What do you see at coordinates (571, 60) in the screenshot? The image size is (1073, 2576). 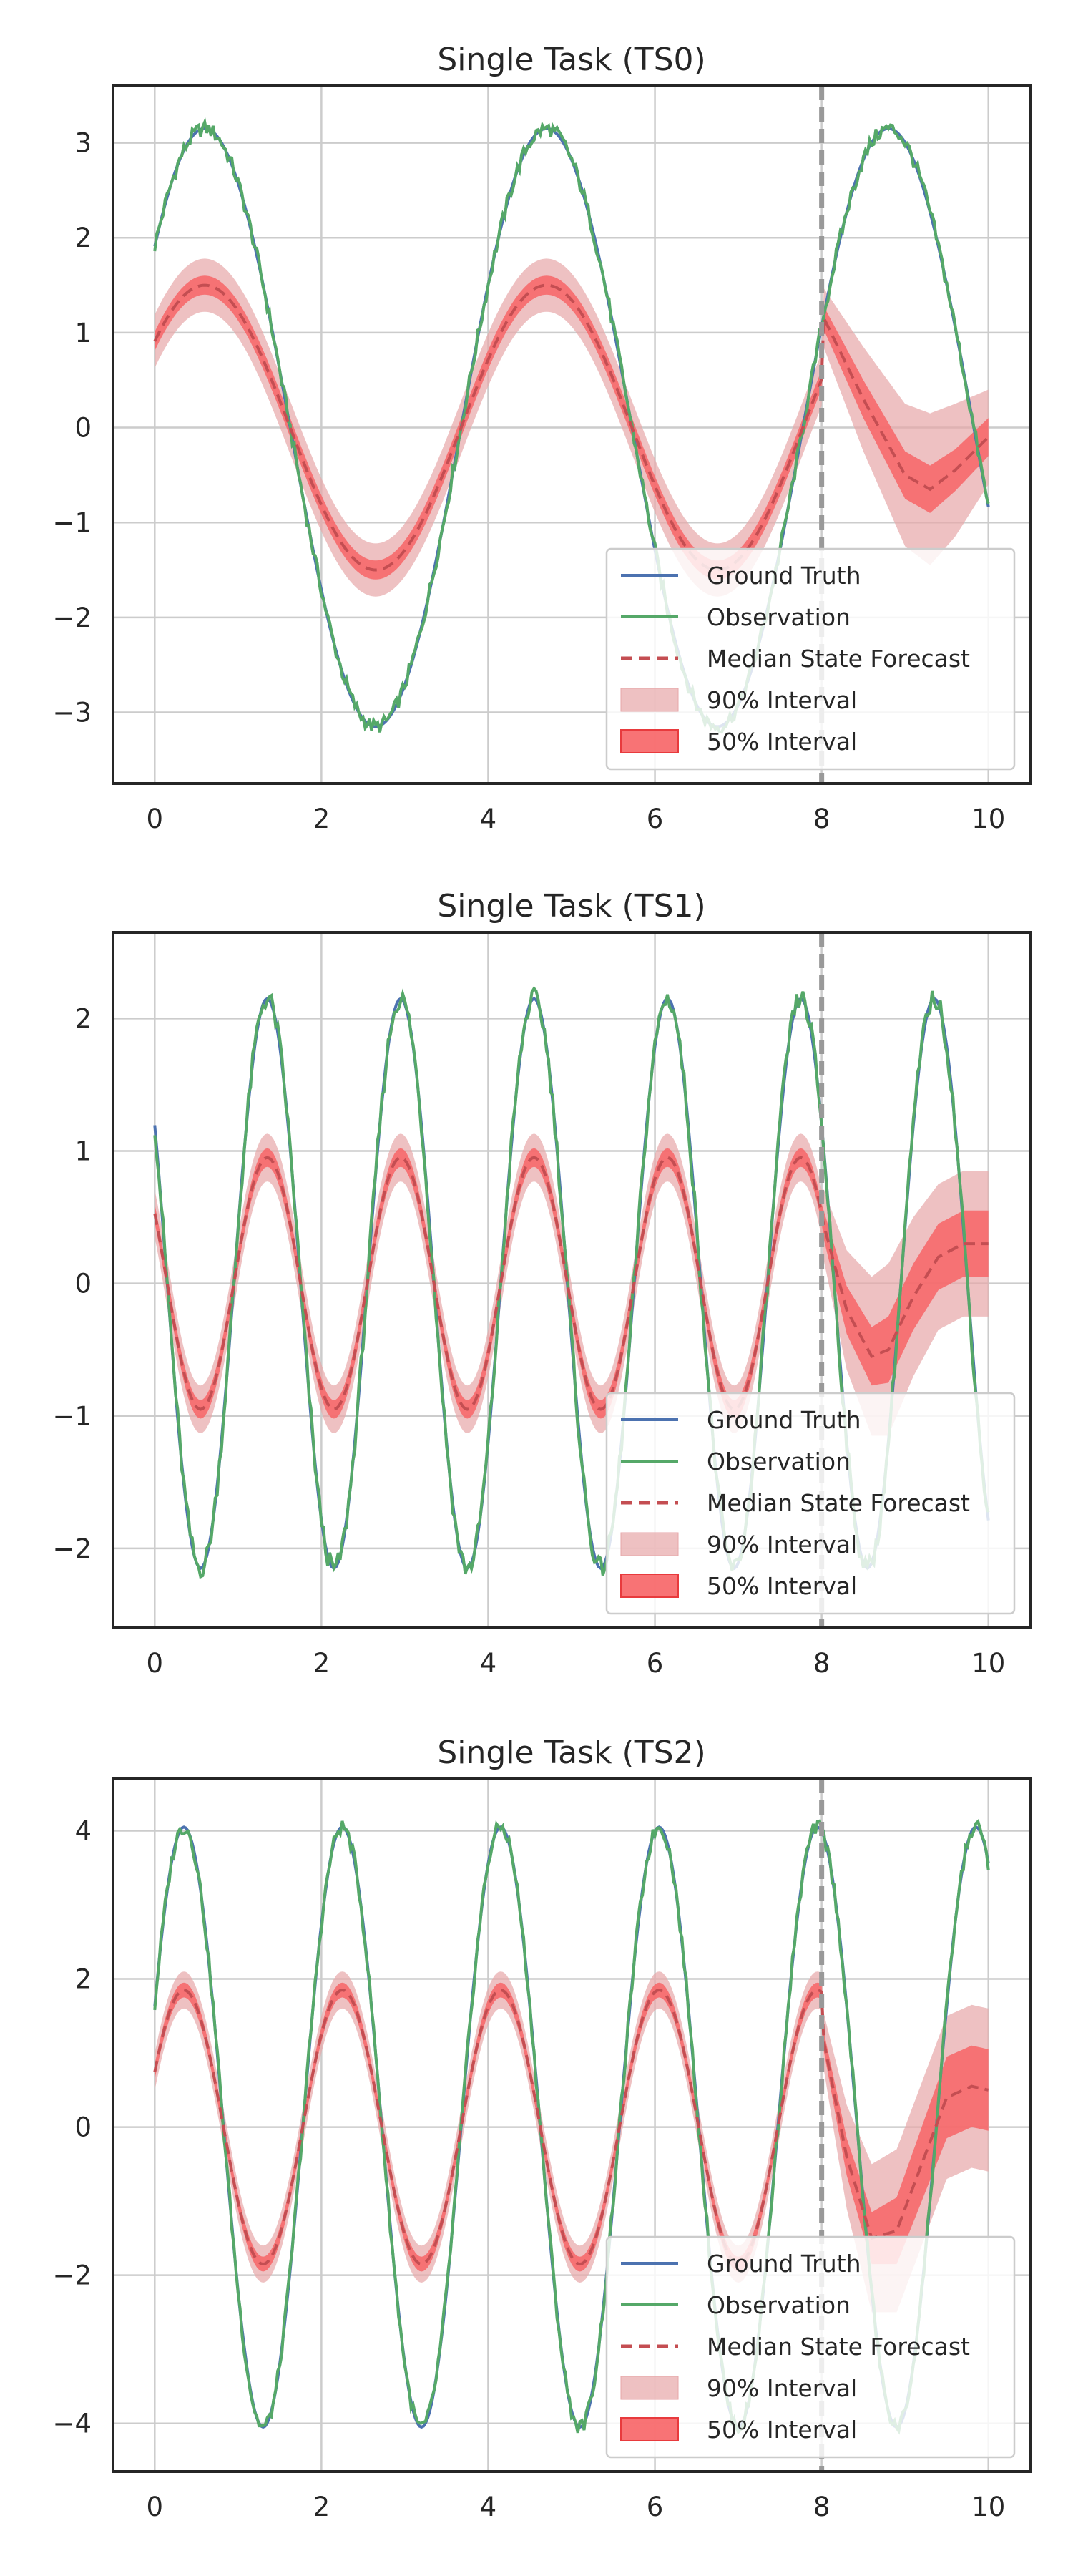 I see `chart-title: Single Task (TS0)` at bounding box center [571, 60].